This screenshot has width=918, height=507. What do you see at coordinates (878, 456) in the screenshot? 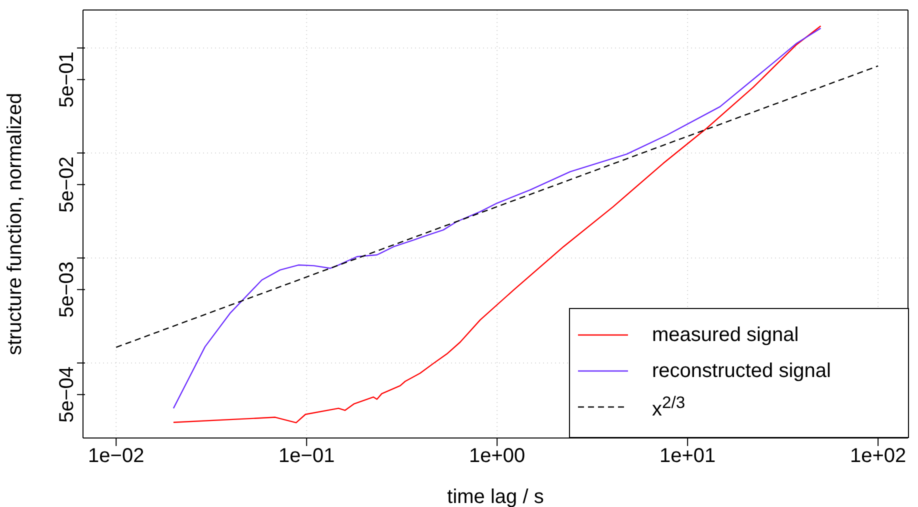
I see `x-tick-label: 1e+02` at bounding box center [878, 456].